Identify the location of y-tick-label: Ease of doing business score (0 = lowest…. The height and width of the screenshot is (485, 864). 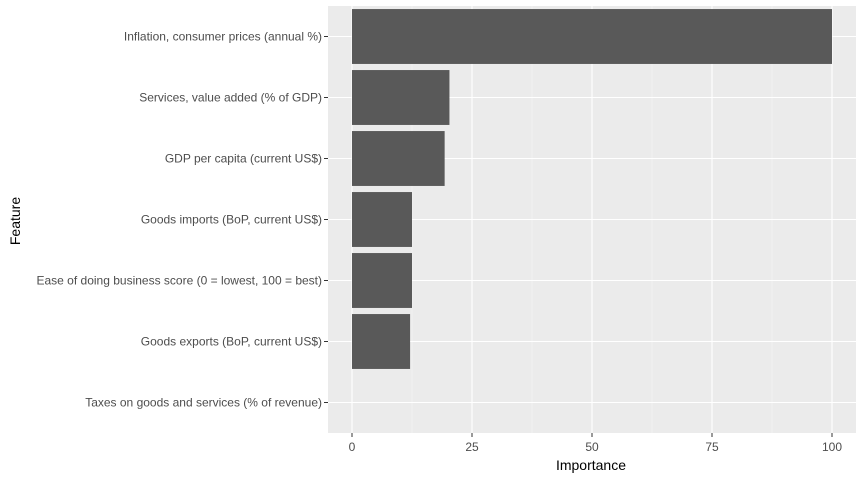
(180, 281).